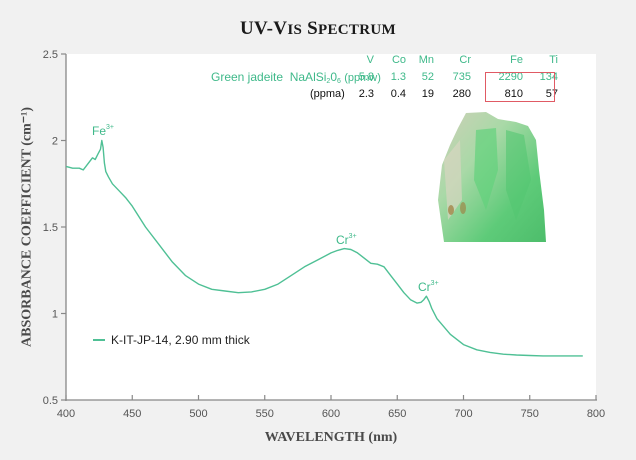 The image size is (636, 460). I want to click on element-header: V, so click(370, 60).